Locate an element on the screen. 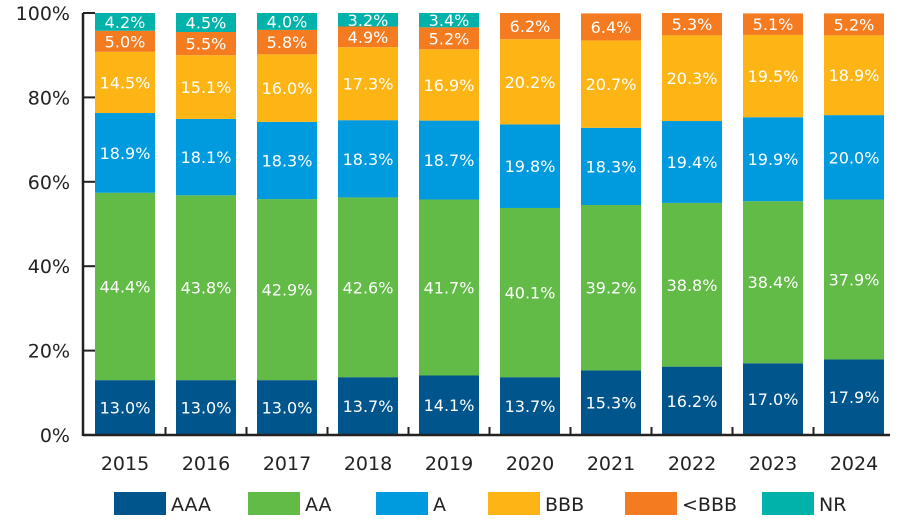  data-label: 5.1% is located at coordinates (773, 24).